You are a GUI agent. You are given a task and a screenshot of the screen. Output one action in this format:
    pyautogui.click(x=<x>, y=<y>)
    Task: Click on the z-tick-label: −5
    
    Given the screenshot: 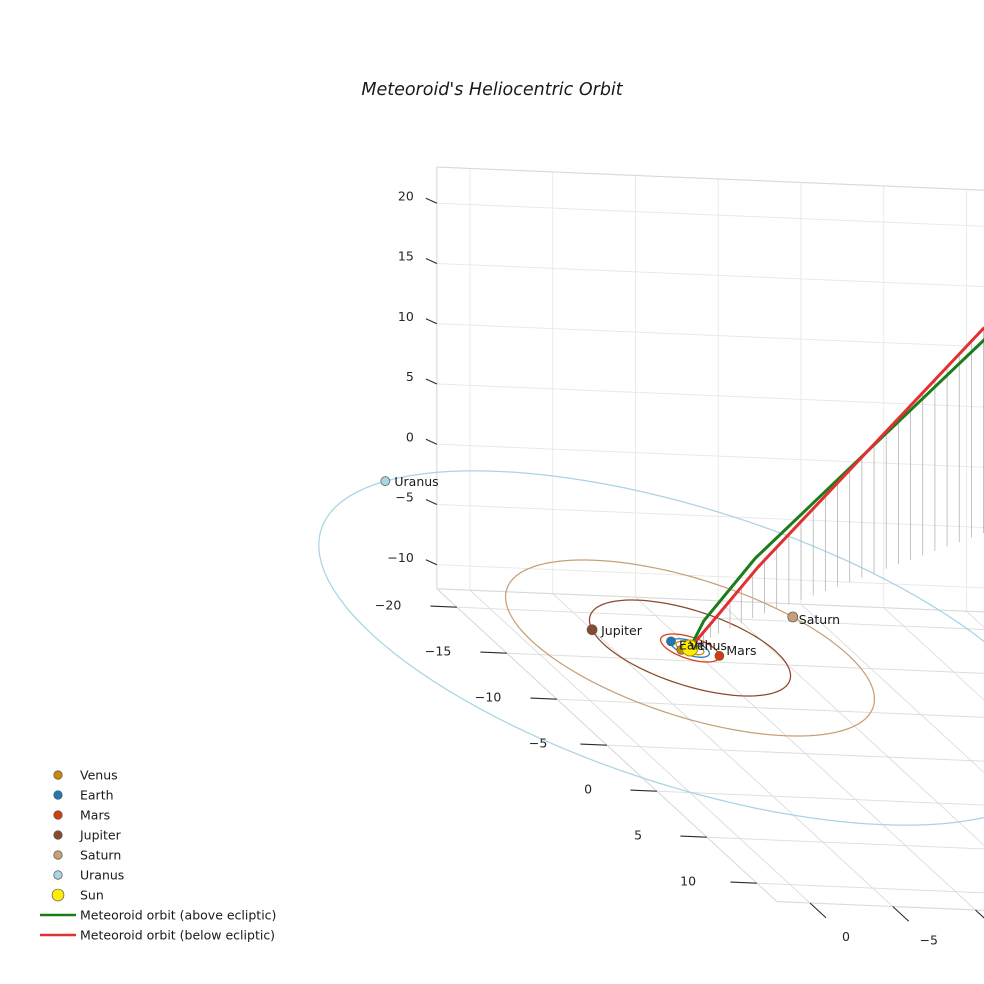 What is the action you would take?
    pyautogui.click(x=404, y=497)
    